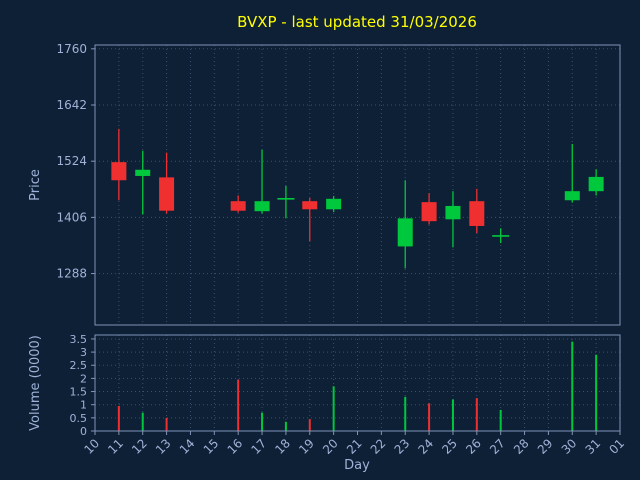 This screenshot has height=480, width=640. Describe the element at coordinates (306, 446) in the screenshot. I see `x-tick-label: 19` at that location.